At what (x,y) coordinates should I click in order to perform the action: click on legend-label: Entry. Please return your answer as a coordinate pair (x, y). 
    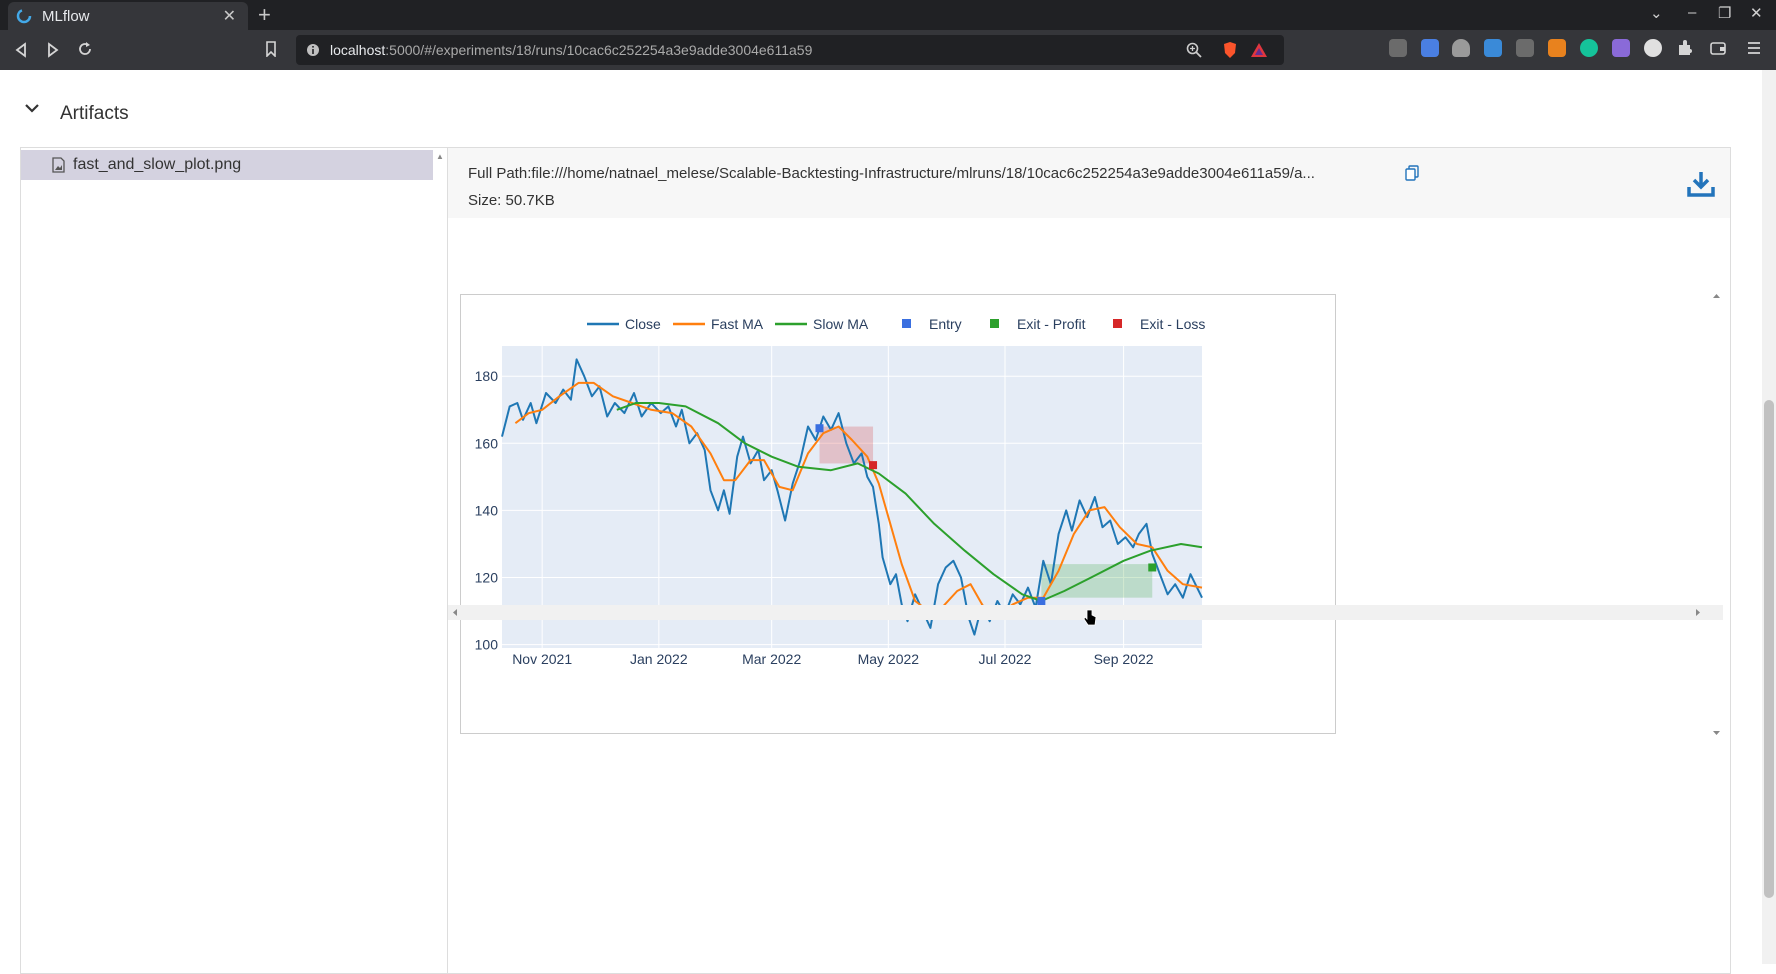
    Looking at the image, I should click on (945, 324).